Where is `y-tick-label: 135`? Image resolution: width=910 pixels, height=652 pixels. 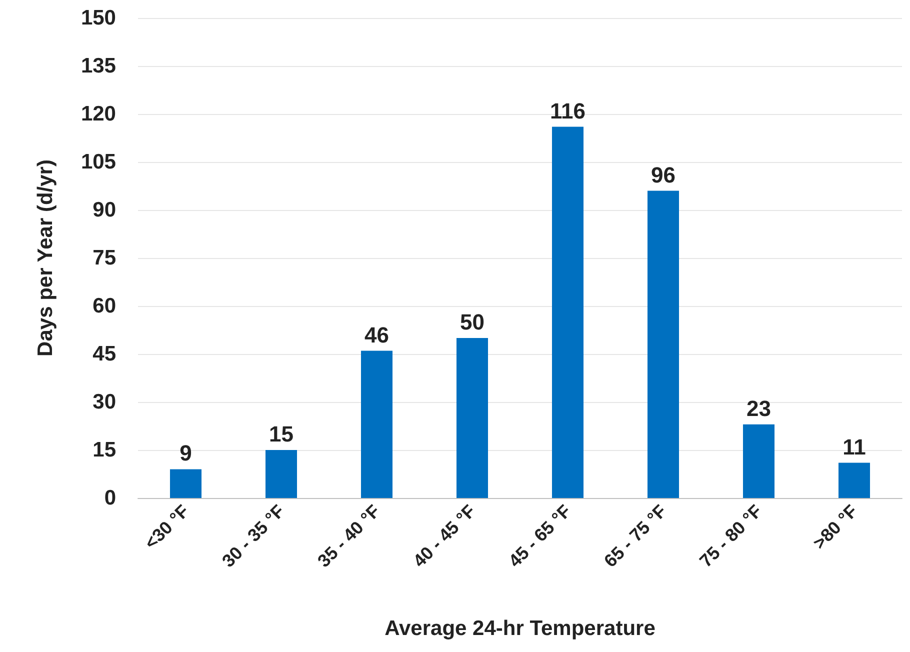
y-tick-label: 135 is located at coordinates (98, 66).